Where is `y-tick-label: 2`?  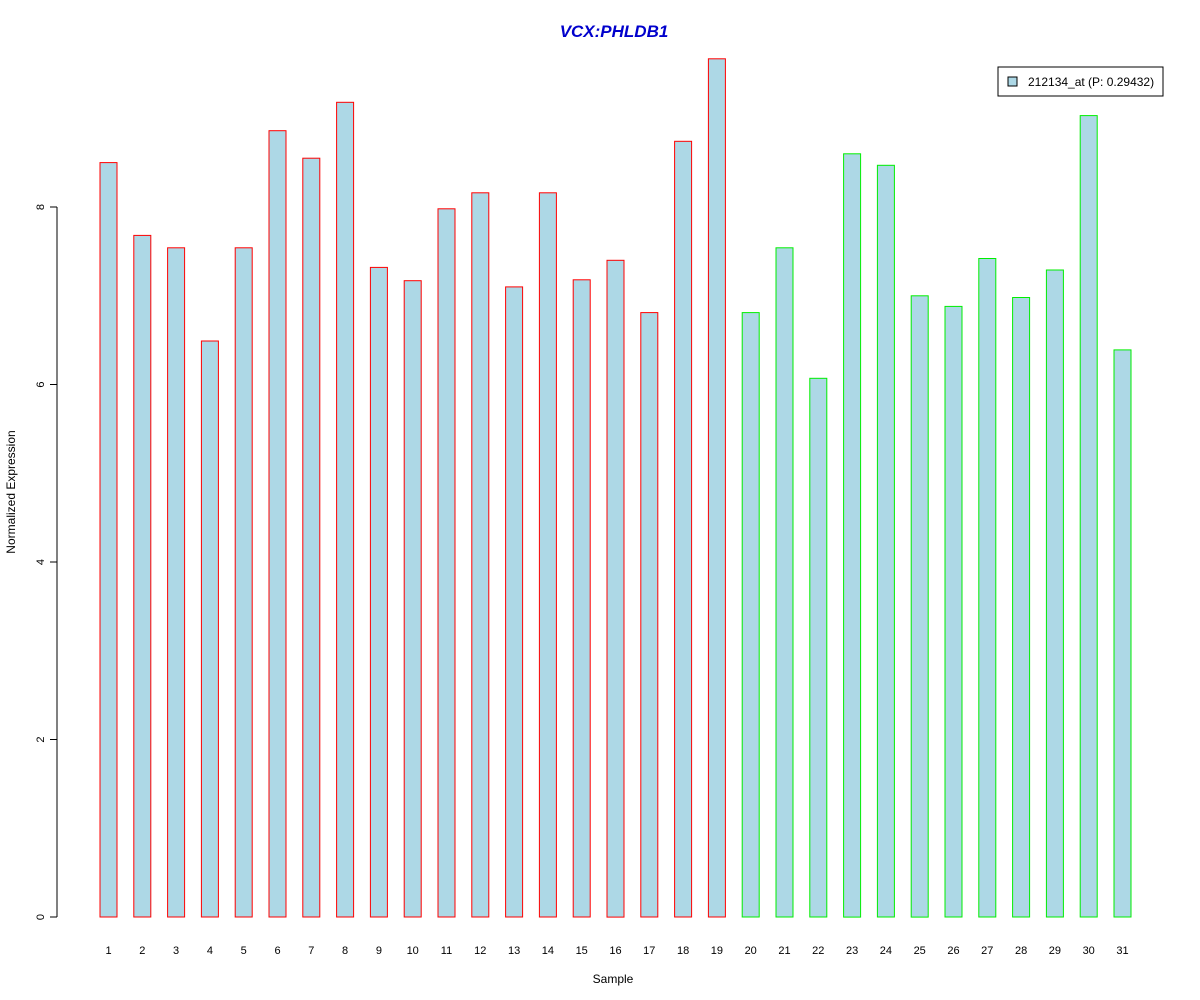
y-tick-label: 2 is located at coordinates (41, 739).